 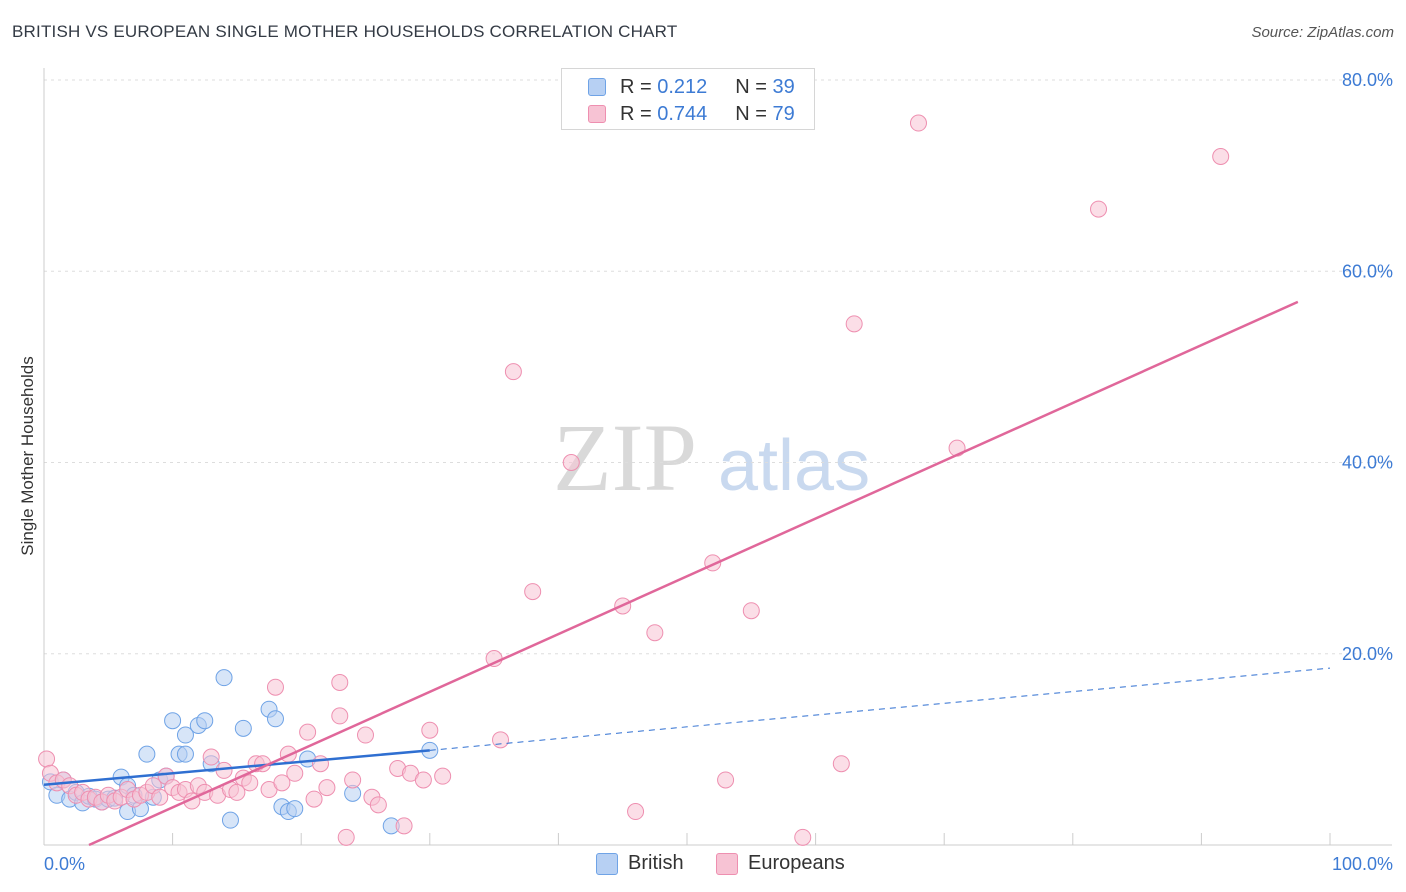 I want to click on british-legend-swatch, so click(x=607, y=863).